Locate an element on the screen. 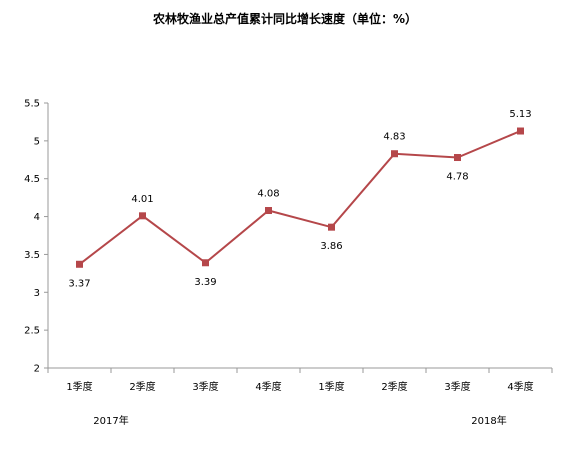 The image size is (570, 449). y-tick-label: 4.5 is located at coordinates (32, 179).